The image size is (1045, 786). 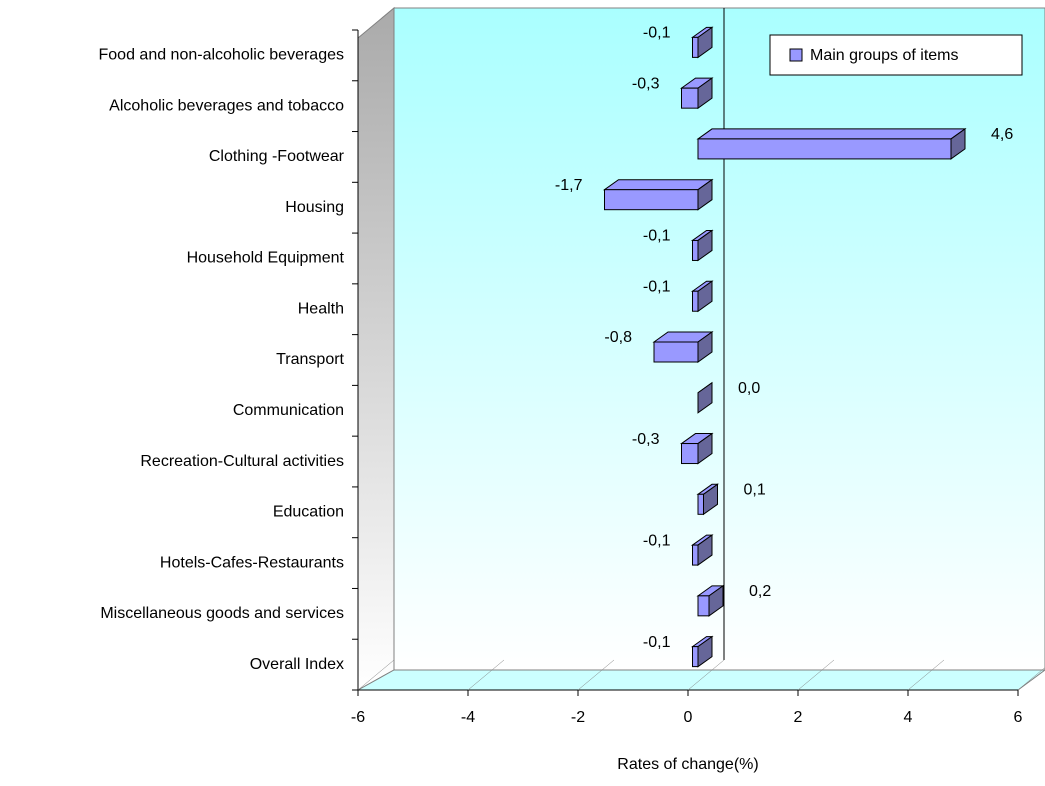 I want to click on y-tick-label: Food and non-alcoholic beverages, so click(x=222, y=55).